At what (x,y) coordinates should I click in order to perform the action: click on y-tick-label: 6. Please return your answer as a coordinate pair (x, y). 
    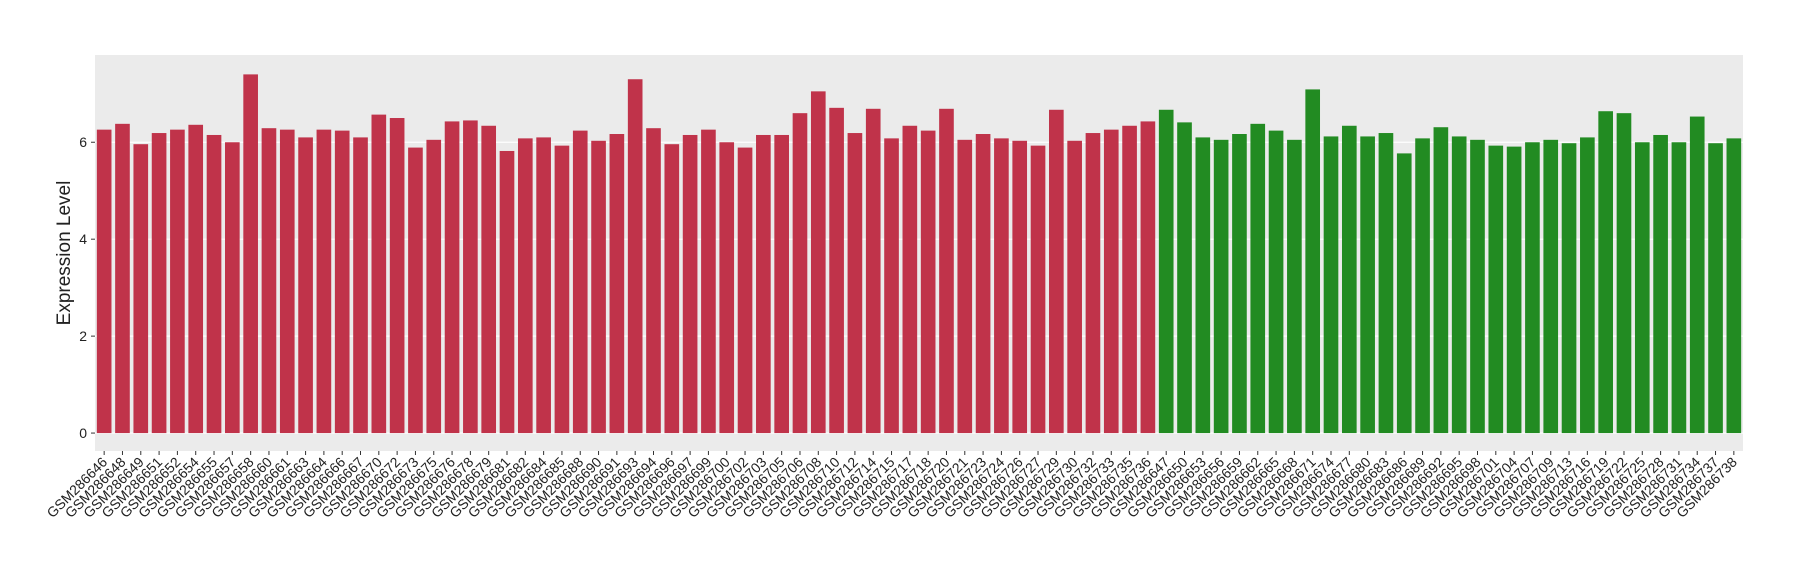
    Looking at the image, I should click on (83, 142).